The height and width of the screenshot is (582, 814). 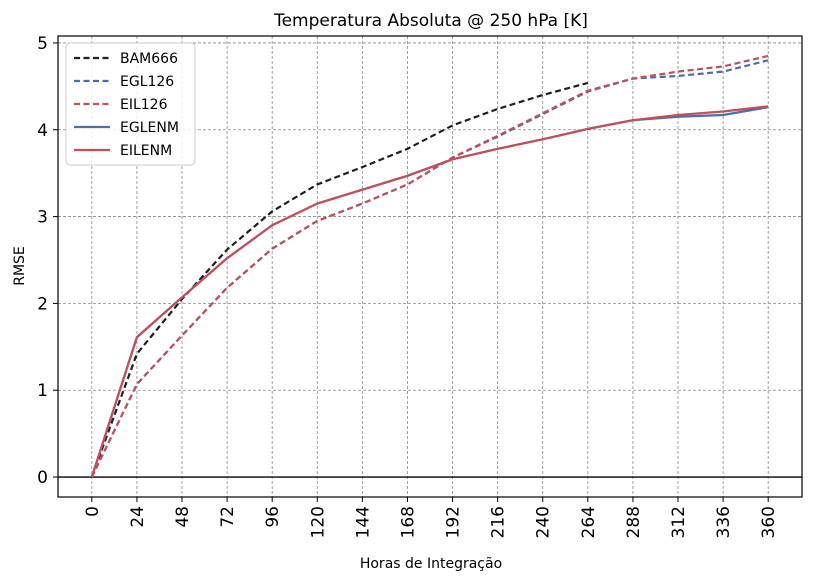 I want to click on x-tick-label: 168, so click(x=408, y=522).